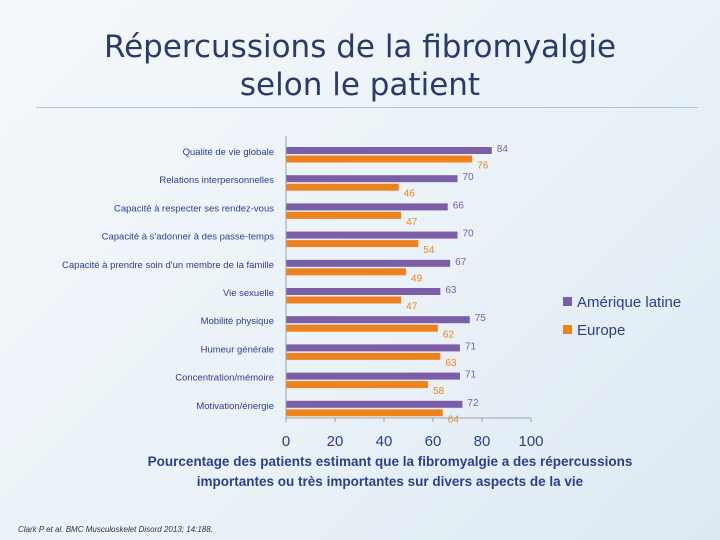 Image resolution: width=720 pixels, height=540 pixels. I want to click on category-label: Mobilité physique, so click(237, 321).